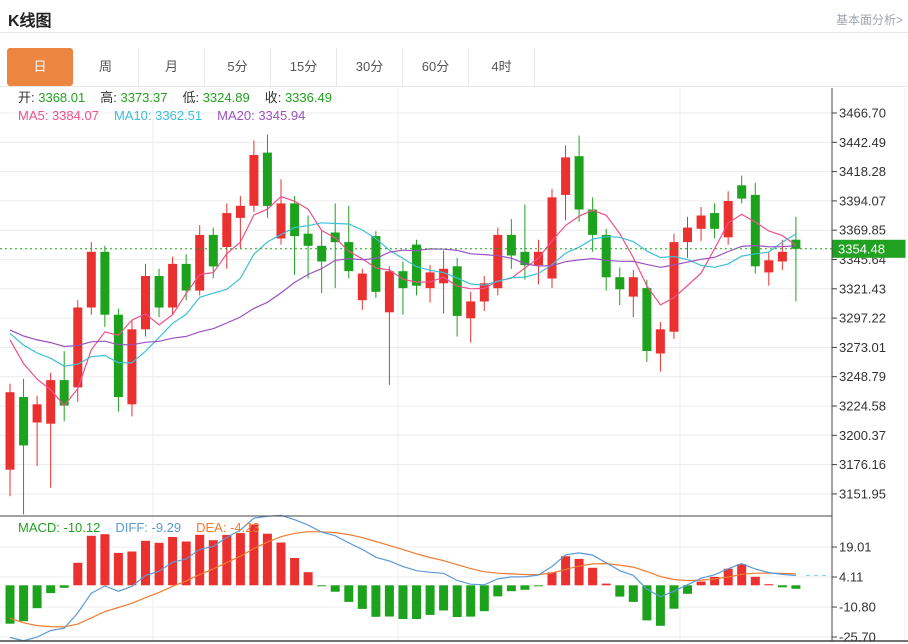  Describe the element at coordinates (454, 86) in the screenshot. I see `tab-bar-underline` at that location.